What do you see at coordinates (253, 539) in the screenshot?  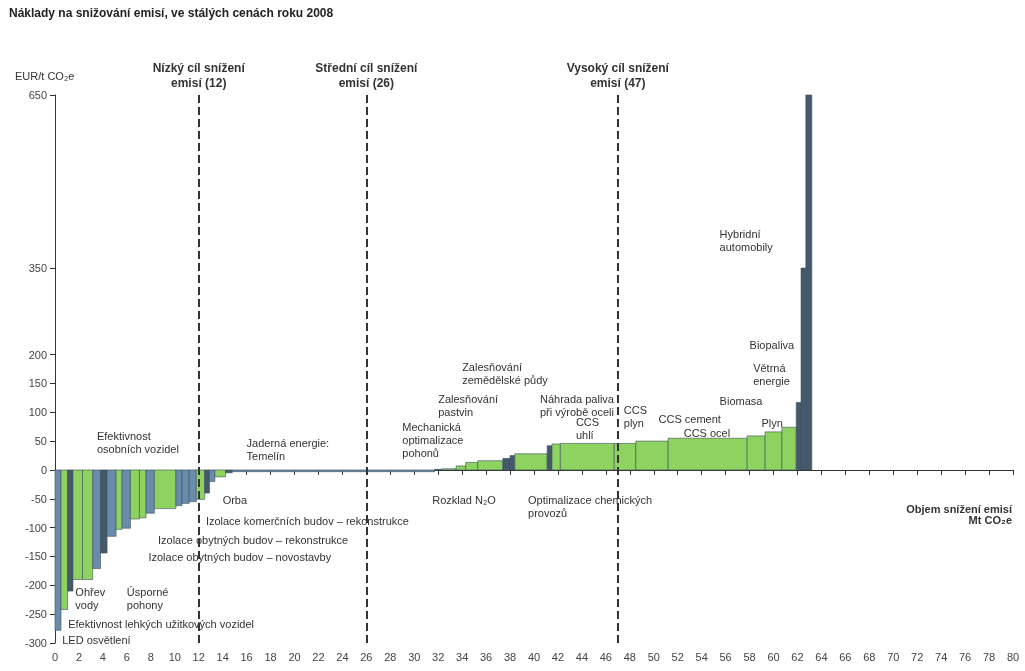 I see `annotation: Izolace obytných budov – rekonstrukce` at bounding box center [253, 539].